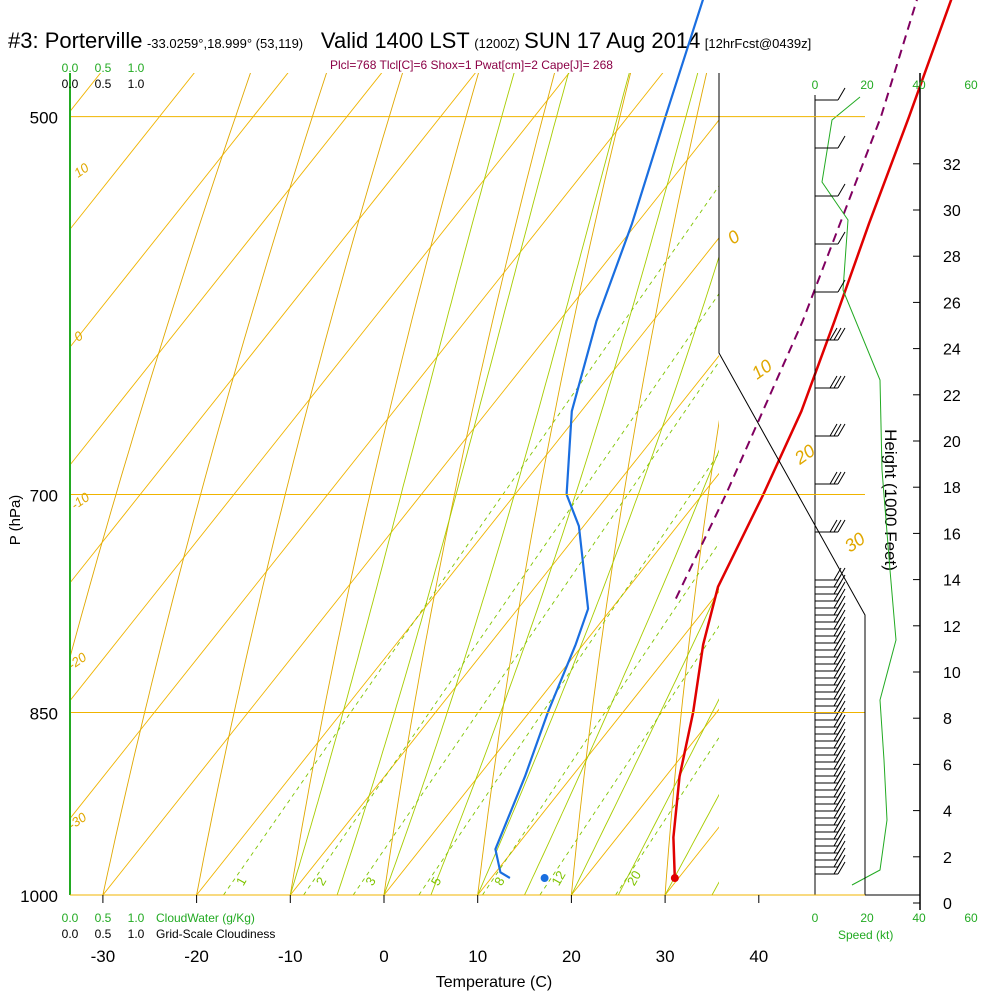  Describe the element at coordinates (952, 211) in the screenshot. I see `height-tick-label: 30` at that location.